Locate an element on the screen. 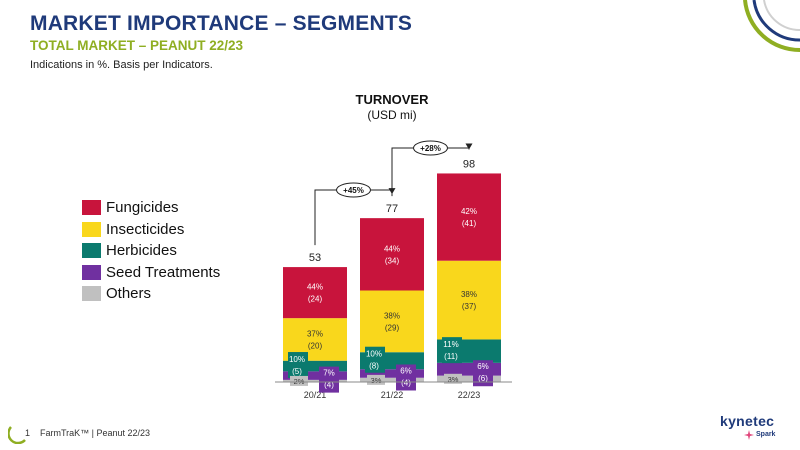 This screenshot has height=450, width=800. total-label: 53 is located at coordinates (315, 258).